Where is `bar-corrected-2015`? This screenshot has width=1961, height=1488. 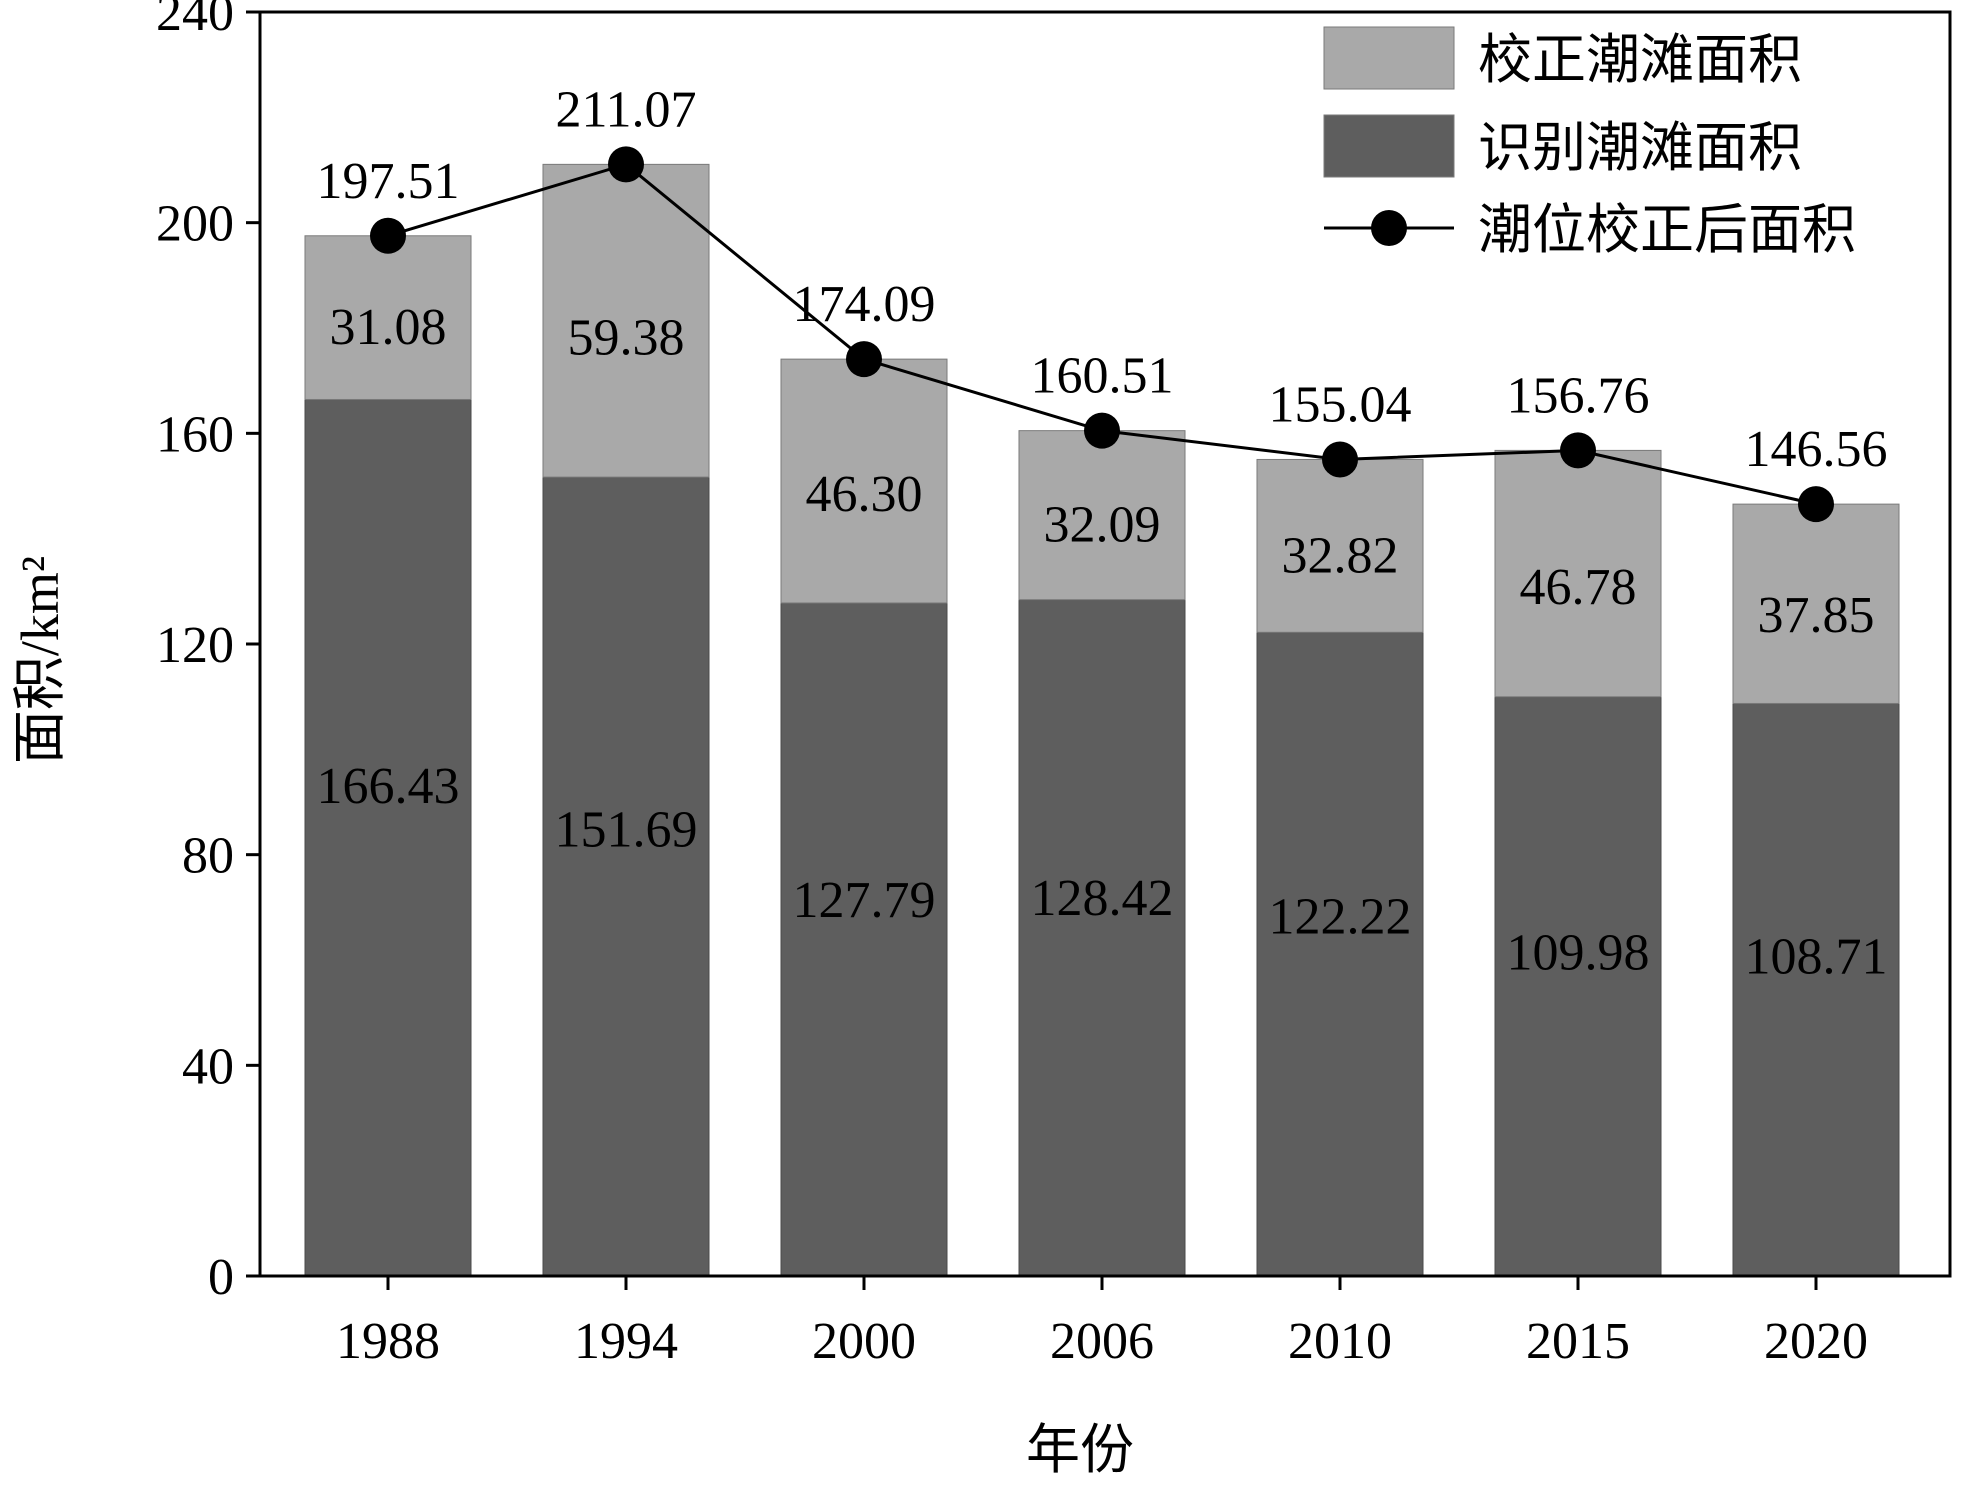 bar-corrected-2015 is located at coordinates (1578, 573).